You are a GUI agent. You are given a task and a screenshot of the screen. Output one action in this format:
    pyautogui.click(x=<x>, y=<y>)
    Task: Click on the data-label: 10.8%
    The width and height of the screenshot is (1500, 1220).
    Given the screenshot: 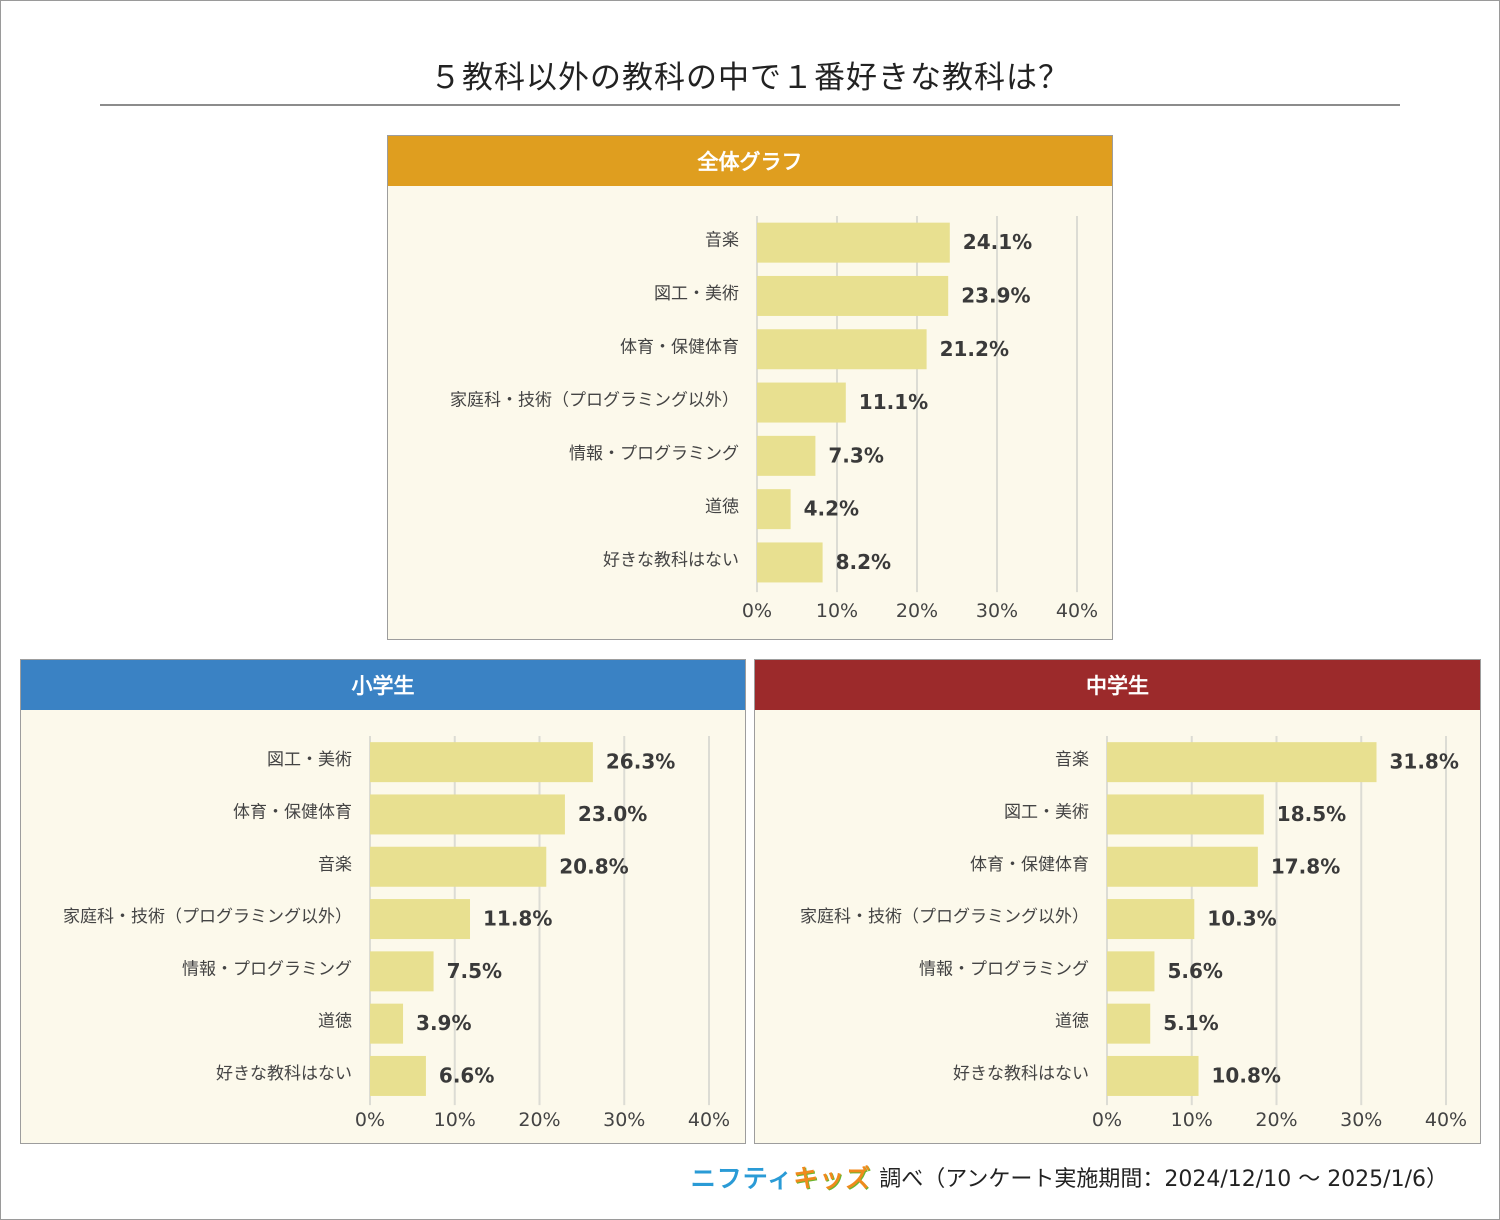 What is the action you would take?
    pyautogui.click(x=1246, y=1075)
    